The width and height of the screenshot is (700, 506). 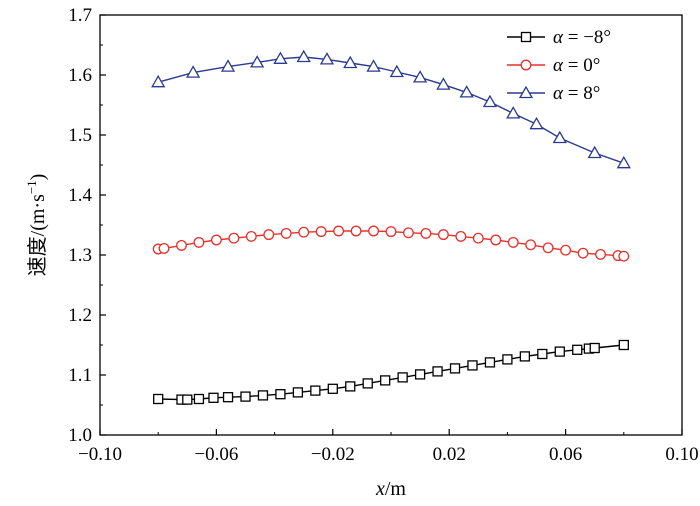 I want to click on legend-label-value: = −8°, so click(x=587, y=37).